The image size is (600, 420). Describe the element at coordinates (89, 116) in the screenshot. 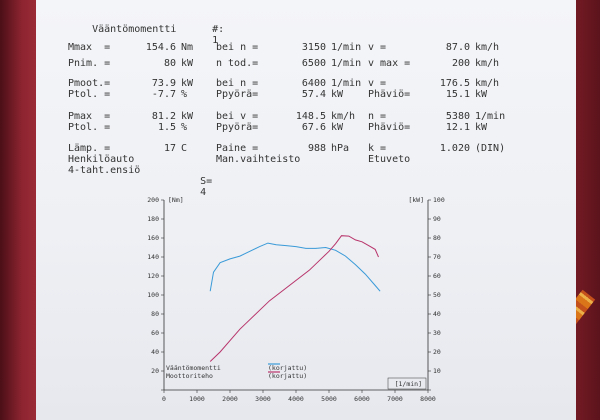

I see `measure-label: Pmax =` at that location.